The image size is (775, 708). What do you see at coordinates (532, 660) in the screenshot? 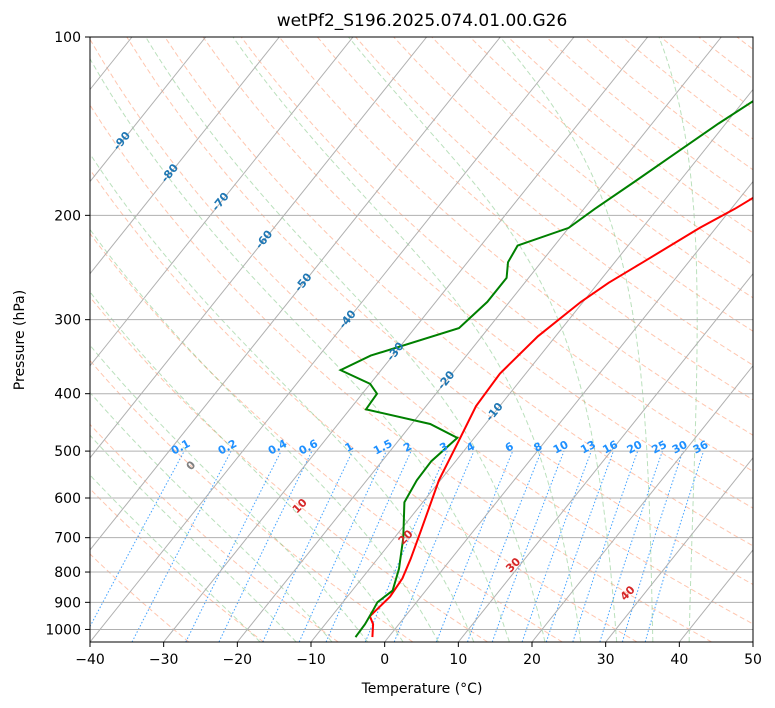
I see `x-tick-label: 20` at bounding box center [532, 660].